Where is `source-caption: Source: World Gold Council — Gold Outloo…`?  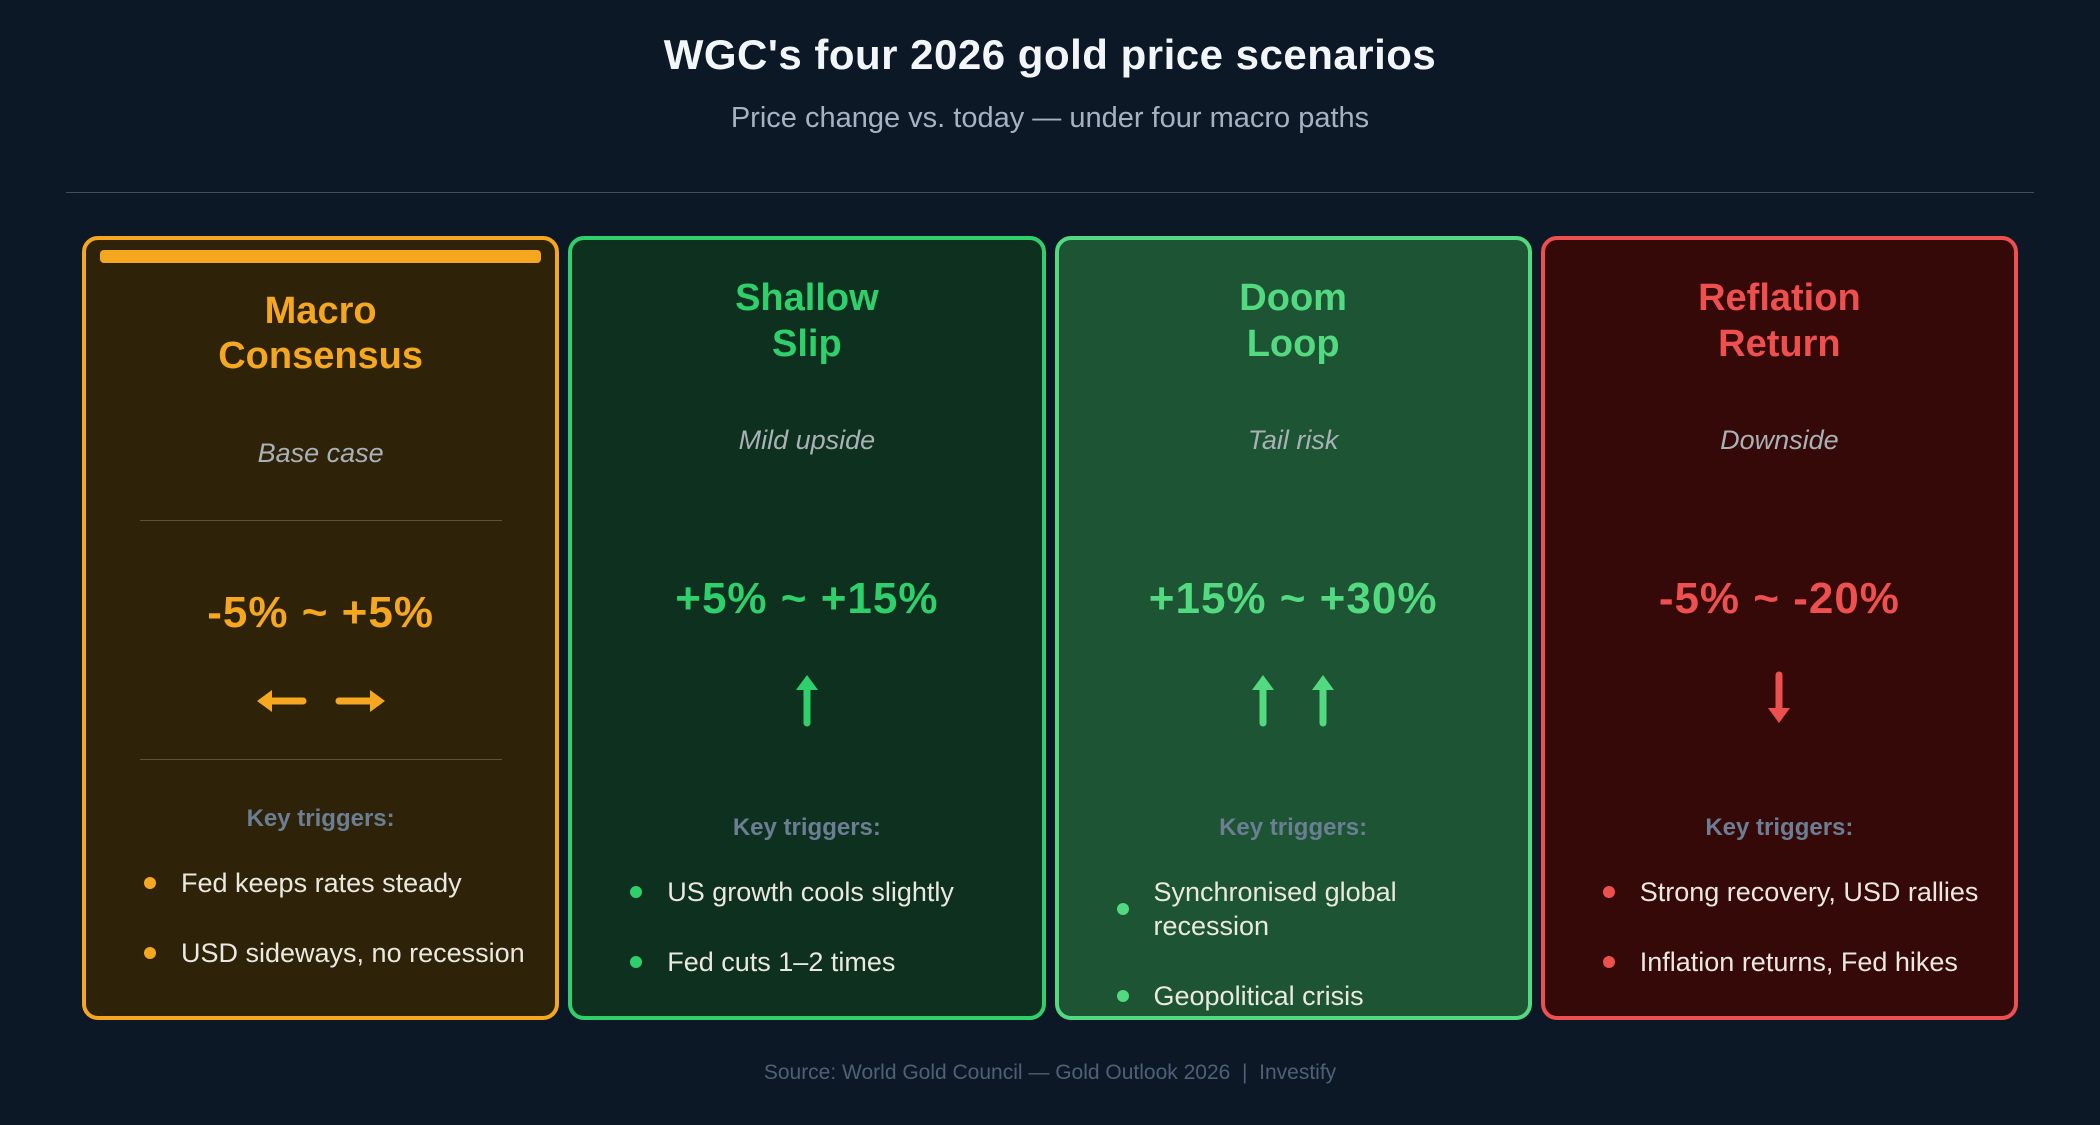
source-caption: Source: World Gold Council — Gold Outloo… is located at coordinates (1050, 1072).